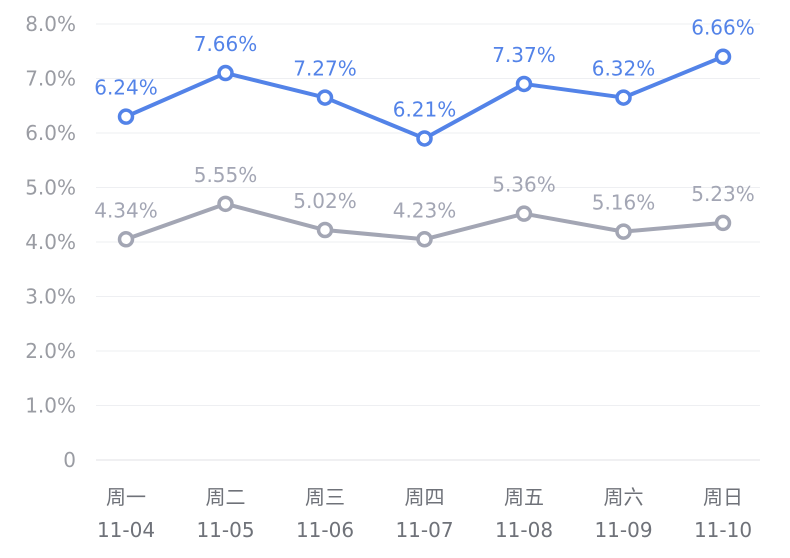 Image resolution: width=790 pixels, height=558 pixels. I want to click on data-label: 5.23%, so click(723, 194).